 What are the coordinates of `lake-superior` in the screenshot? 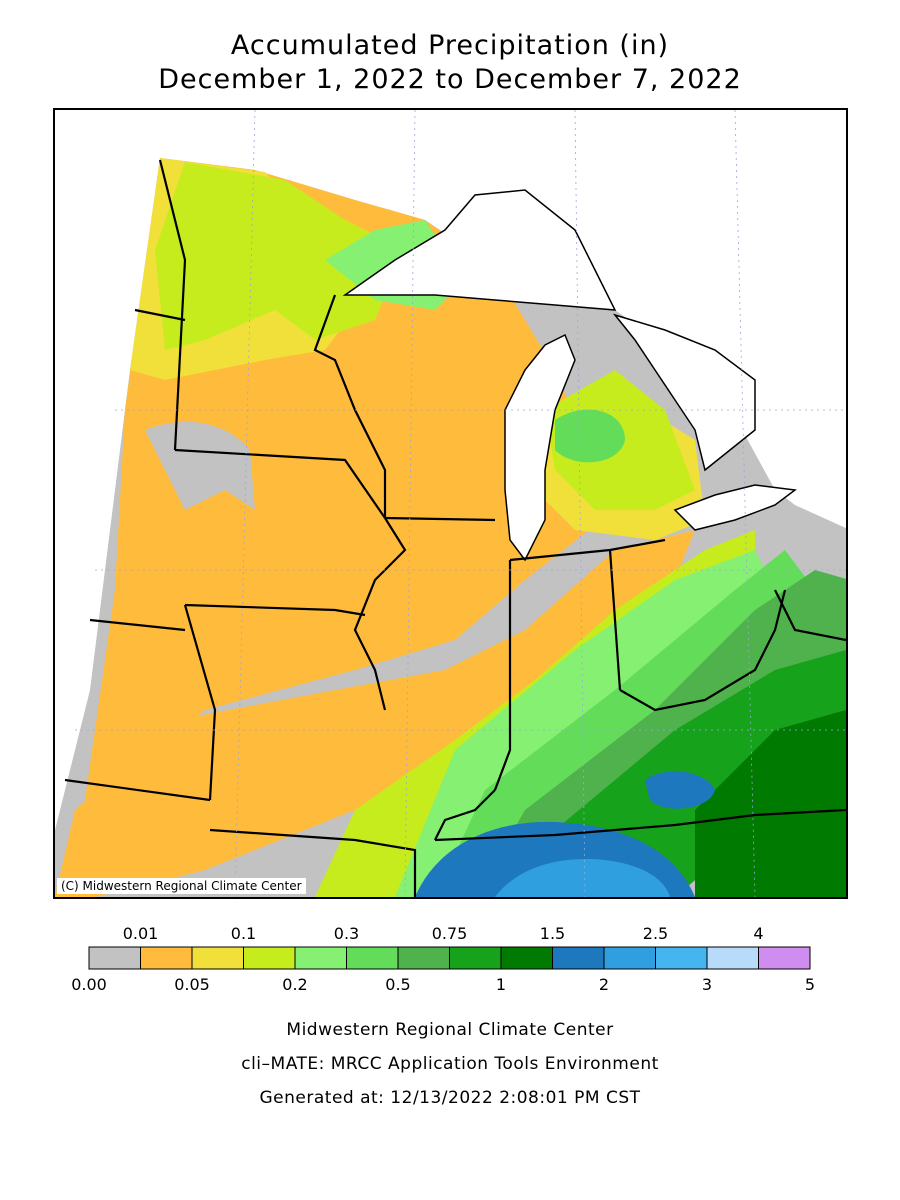 It's located at (479, 250).